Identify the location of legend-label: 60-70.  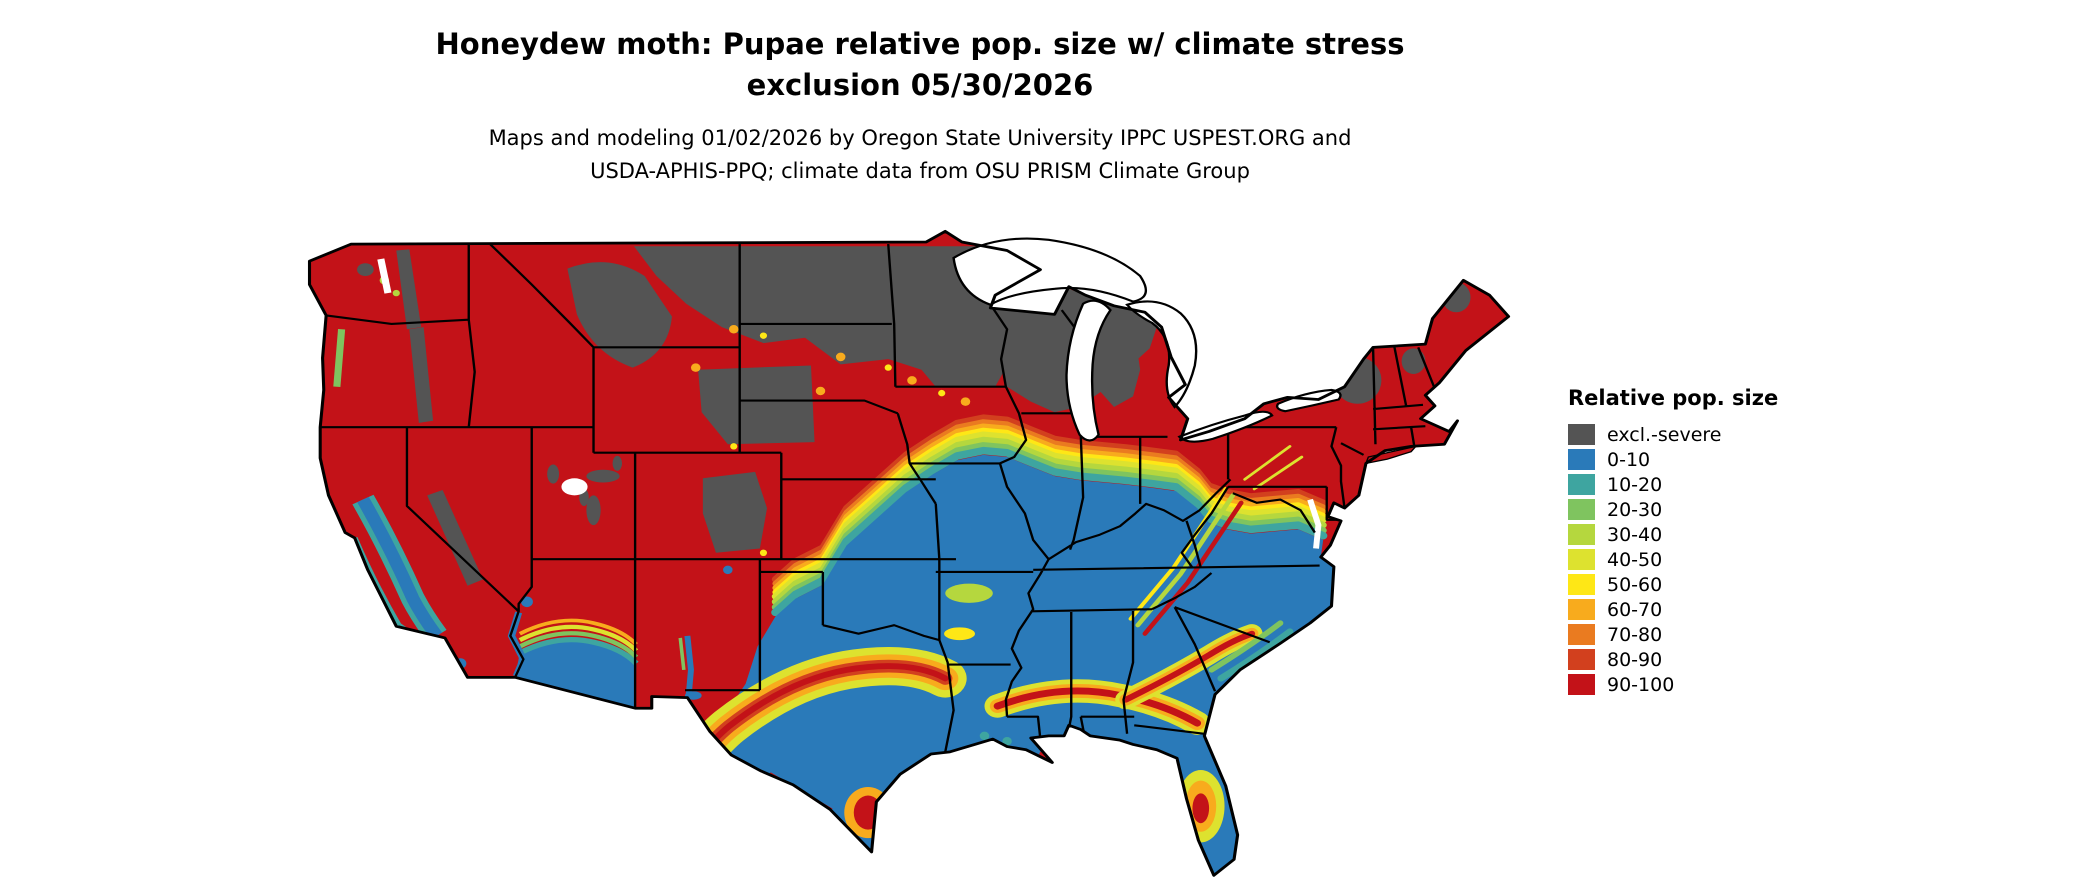
(1635, 609).